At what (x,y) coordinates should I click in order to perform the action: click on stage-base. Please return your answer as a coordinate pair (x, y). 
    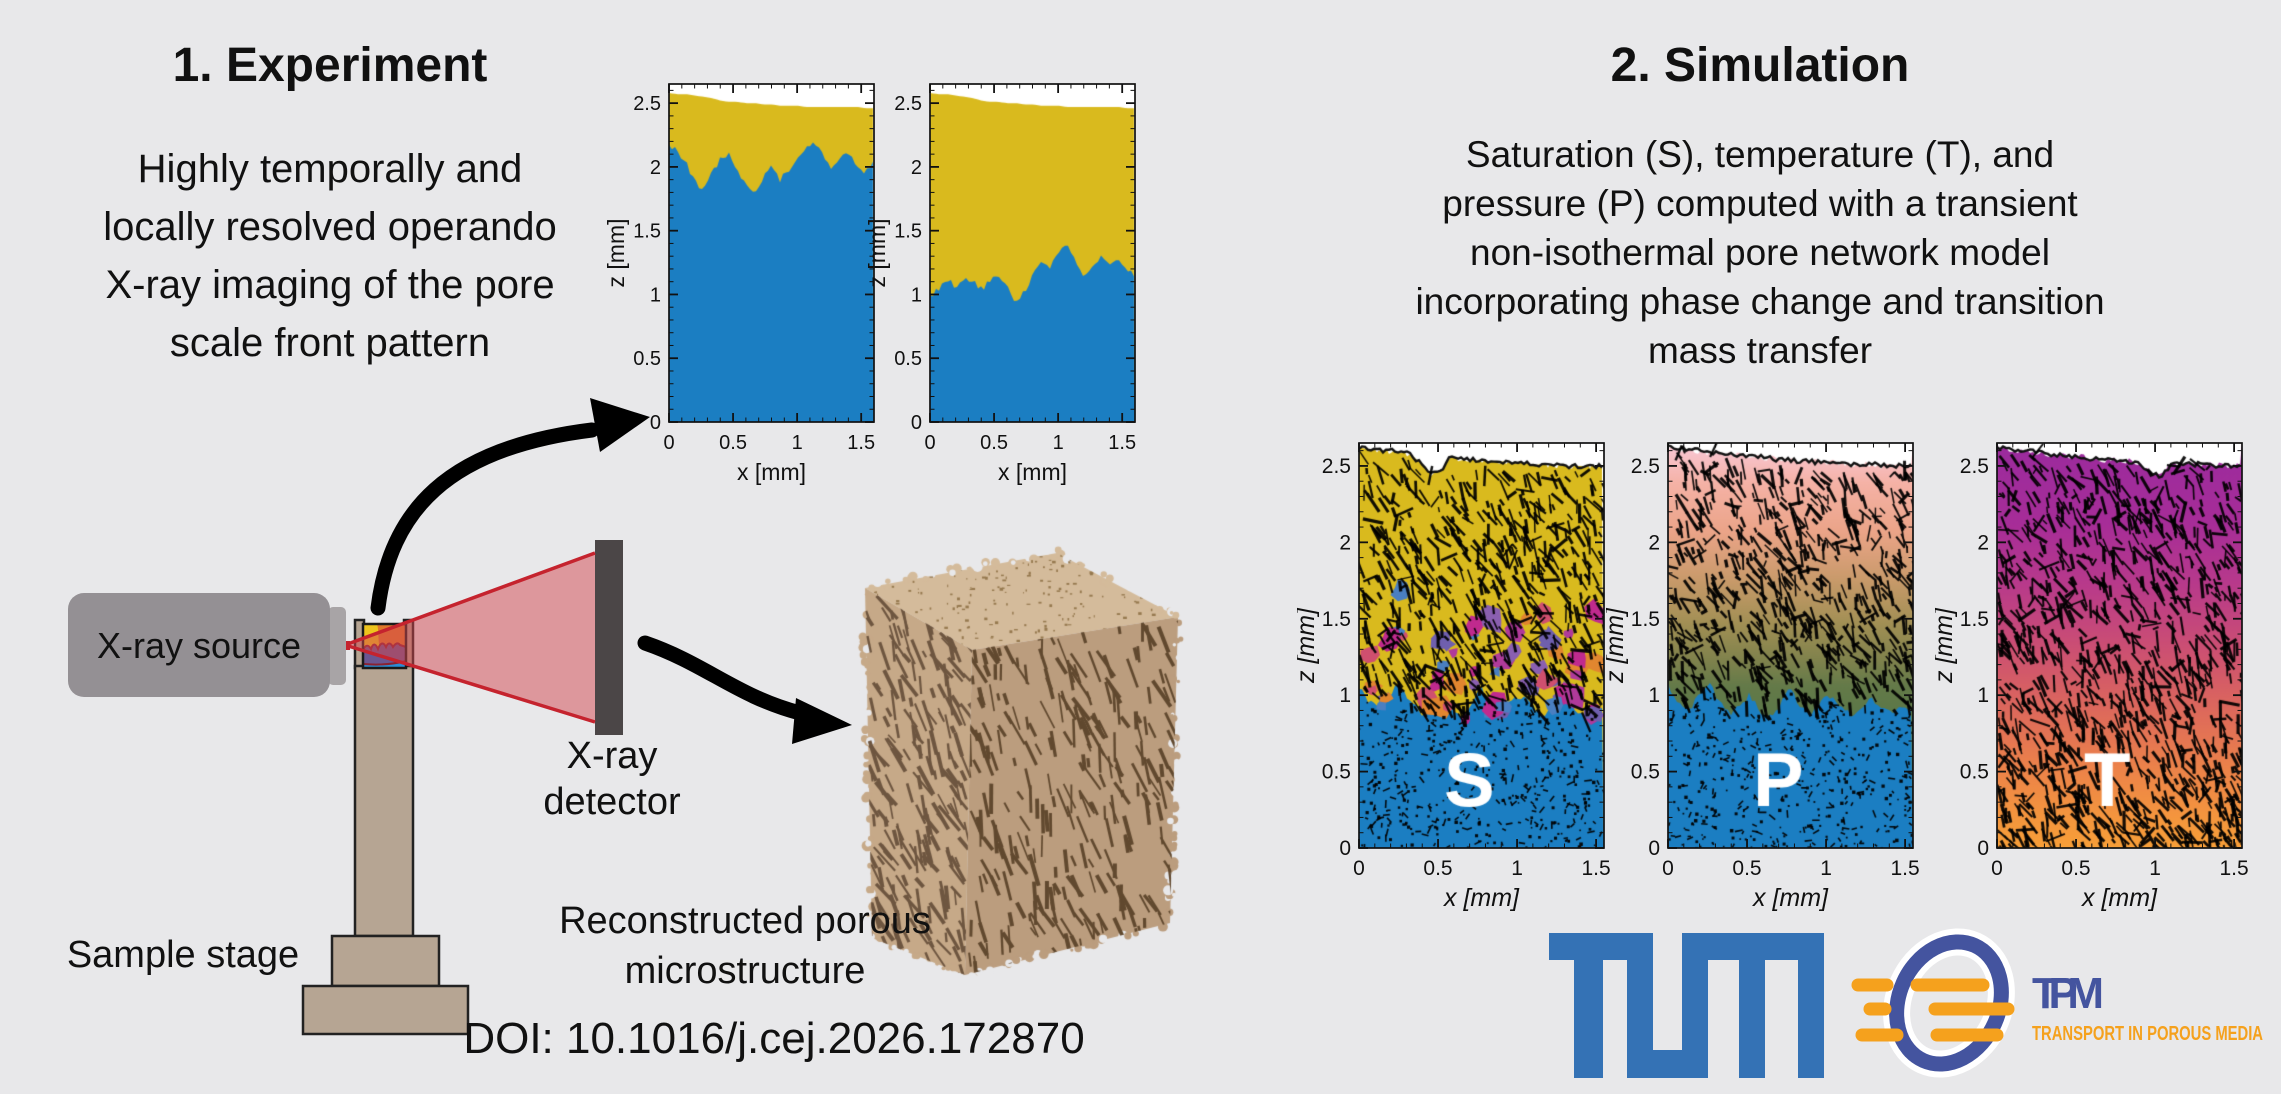
    Looking at the image, I should click on (385, 1010).